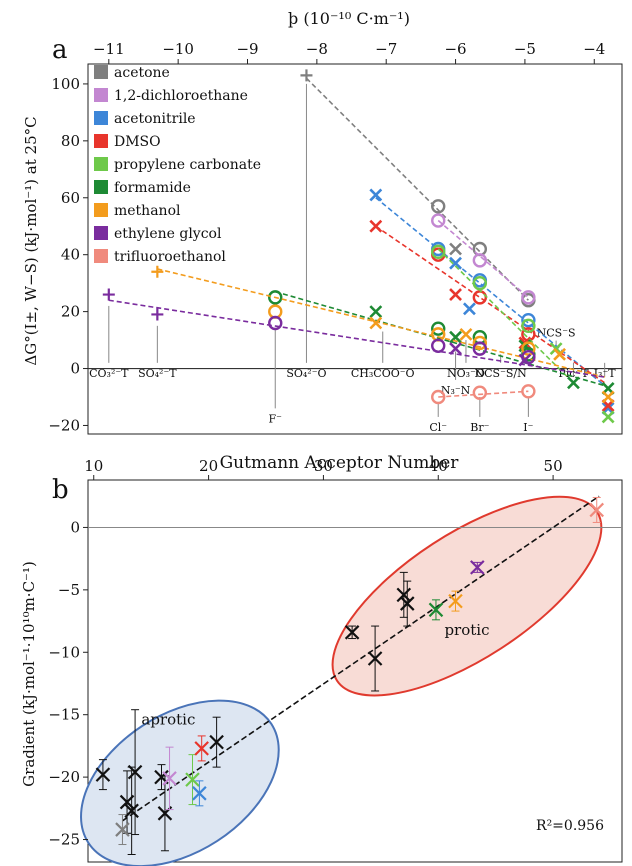  I want to click on legend-label: trifluoroethanol, so click(170, 257).